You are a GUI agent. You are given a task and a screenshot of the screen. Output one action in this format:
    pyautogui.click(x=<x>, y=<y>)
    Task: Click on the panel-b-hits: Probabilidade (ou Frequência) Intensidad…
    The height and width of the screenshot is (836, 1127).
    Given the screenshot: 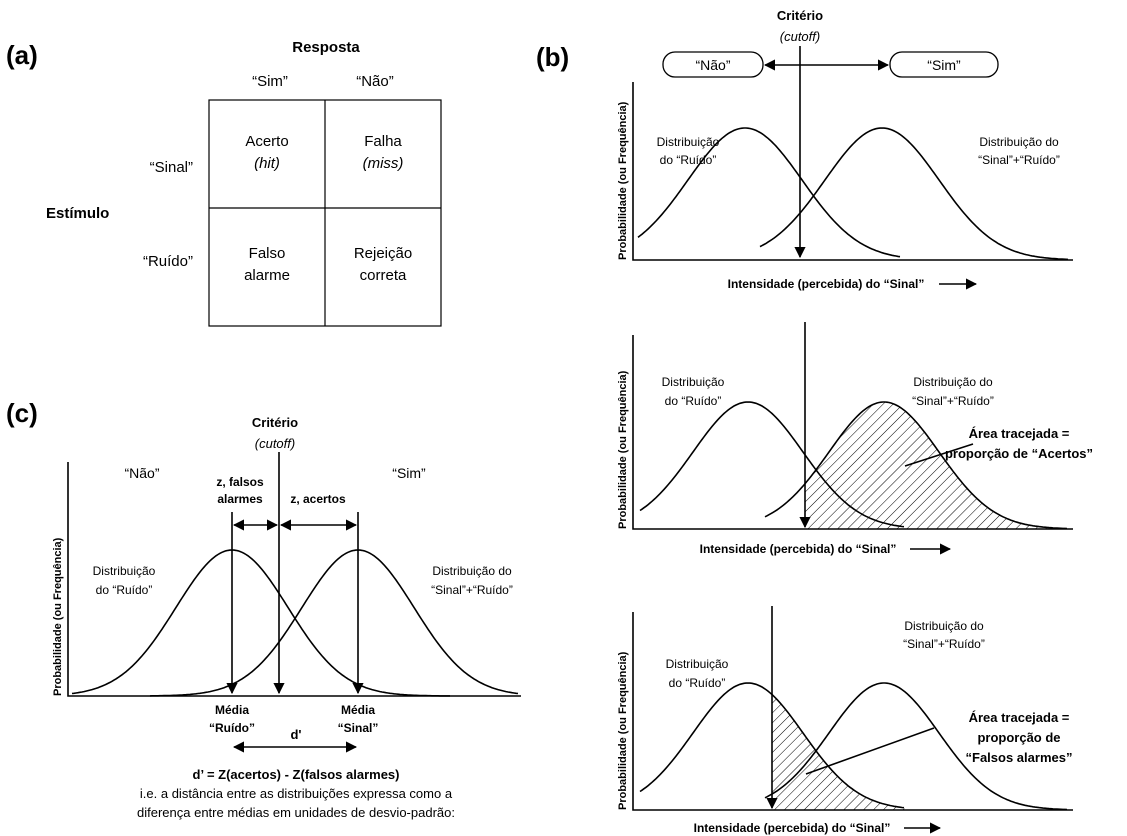 What is the action you would take?
    pyautogui.click(x=855, y=439)
    